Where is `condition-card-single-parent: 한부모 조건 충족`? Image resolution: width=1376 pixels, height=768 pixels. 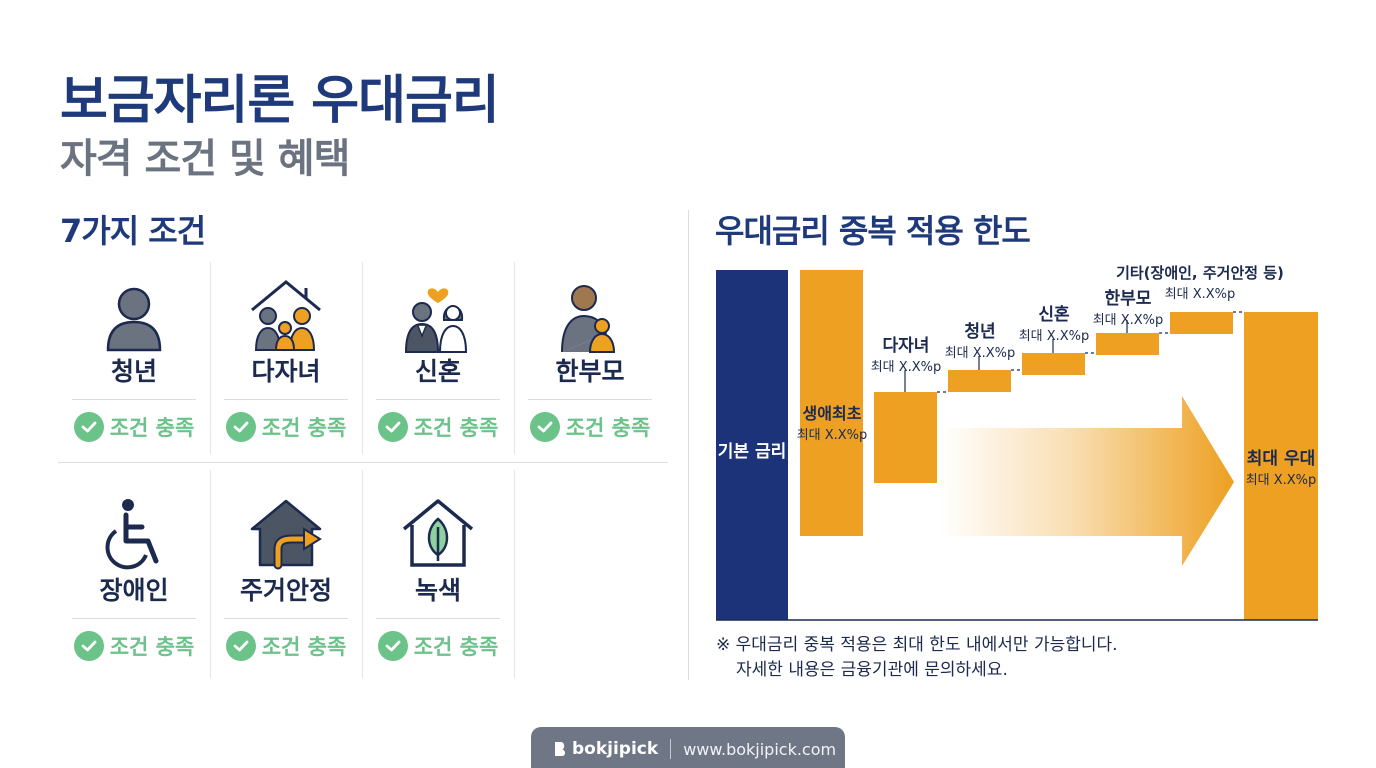
condition-card-single-parent: 한부모 조건 충족 is located at coordinates (590, 363).